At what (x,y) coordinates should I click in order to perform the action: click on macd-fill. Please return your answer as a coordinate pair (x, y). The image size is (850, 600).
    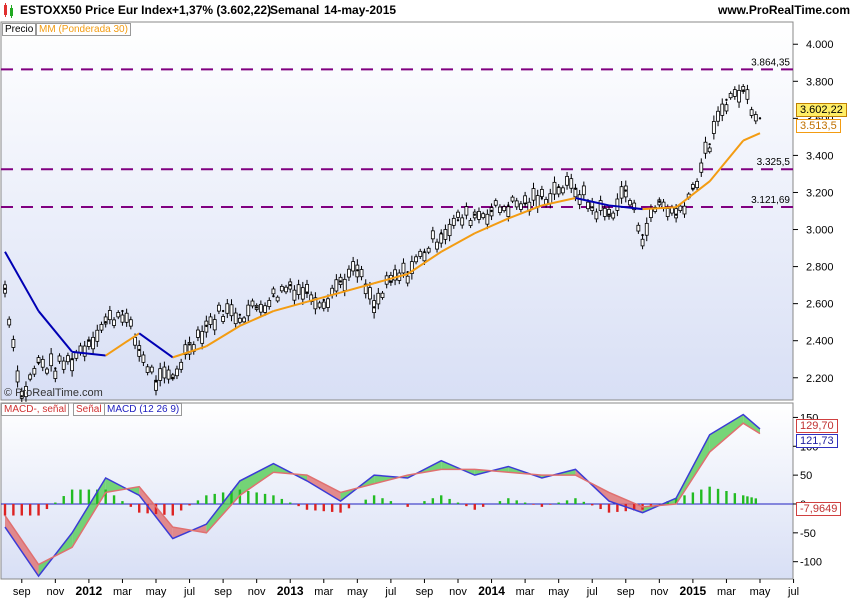
    Looking at the image, I should click on (751, 424).